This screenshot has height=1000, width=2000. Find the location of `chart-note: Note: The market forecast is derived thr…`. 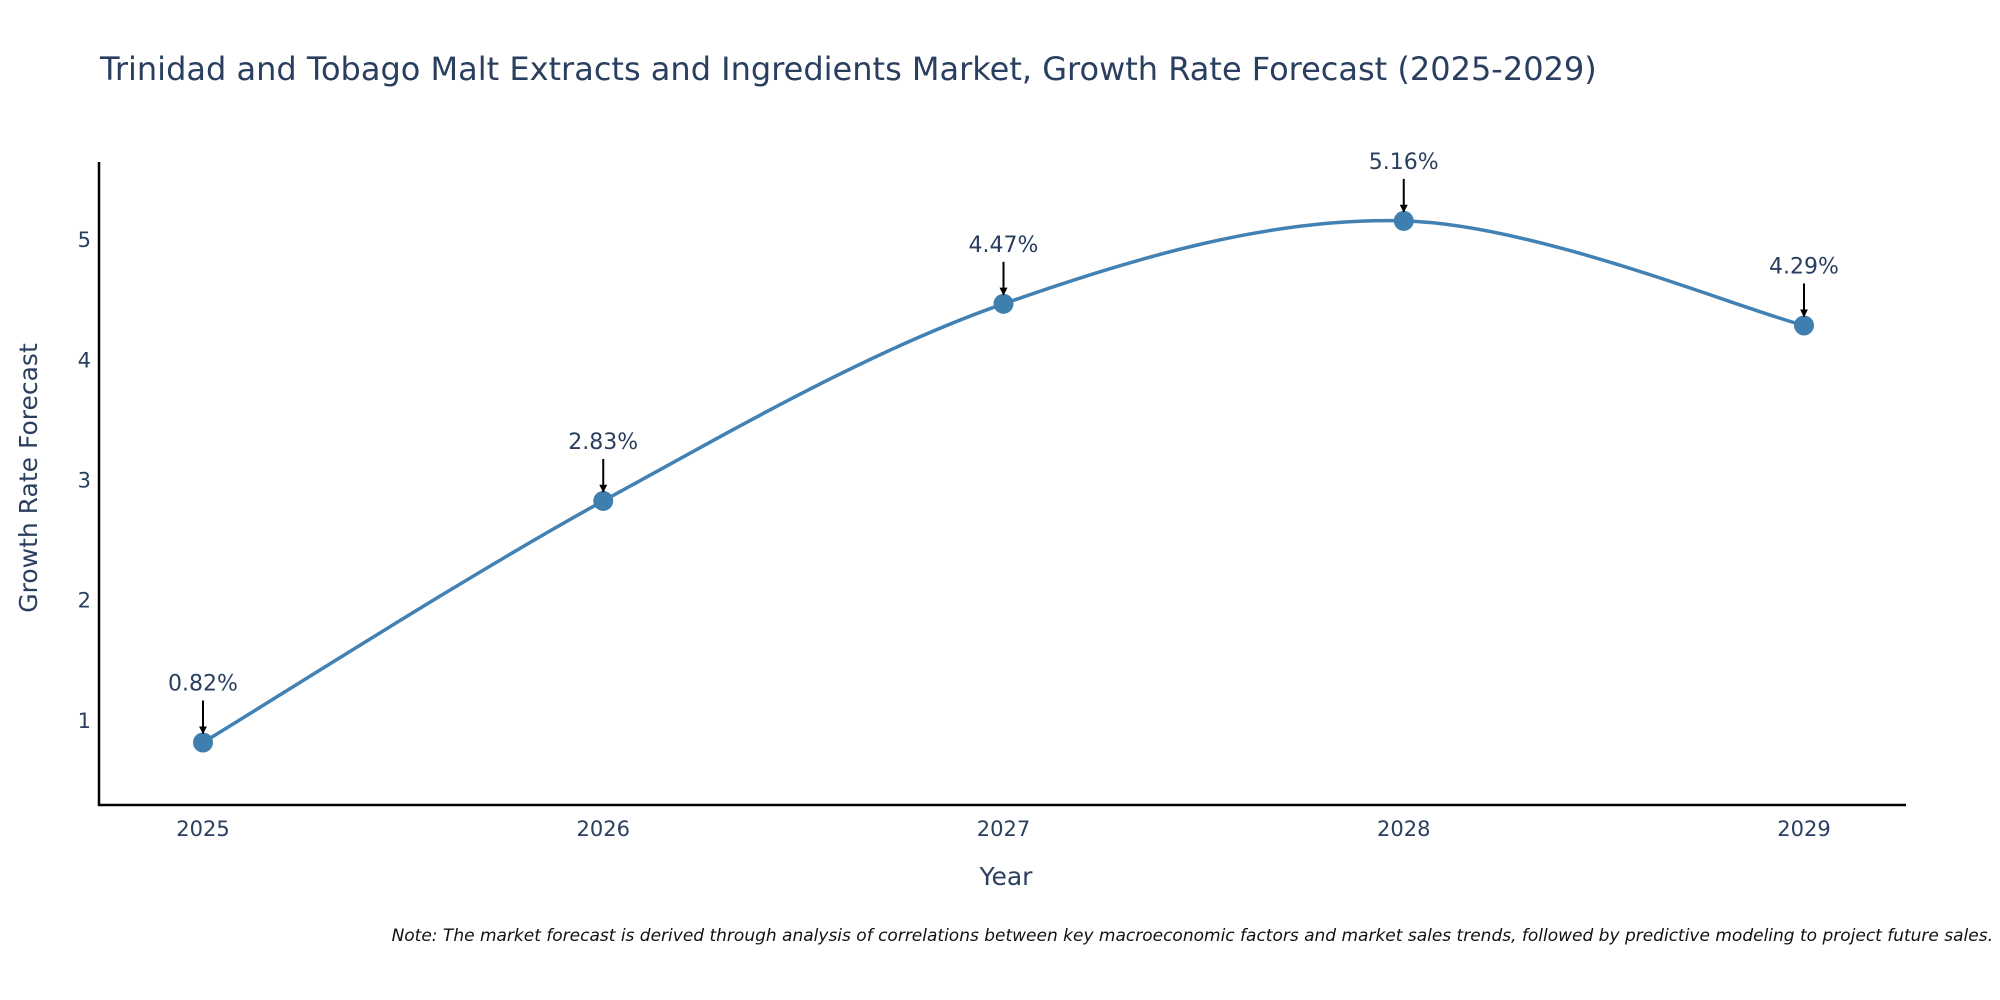

chart-note: Note: The market forecast is derived thr… is located at coordinates (1192, 936).